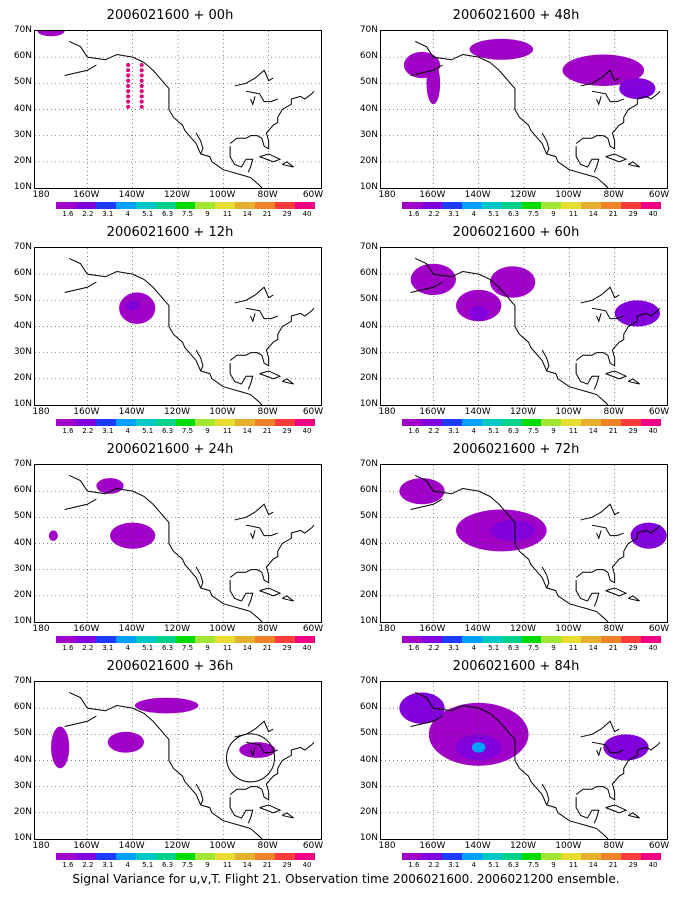 This screenshot has height=900, width=692. What do you see at coordinates (22, 187) in the screenshot?
I see `latitude-label: 10N` at bounding box center [22, 187].